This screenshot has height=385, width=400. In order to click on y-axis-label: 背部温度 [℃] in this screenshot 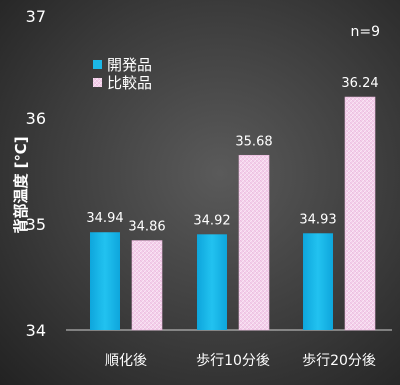, I will do `click(21, 184)`.